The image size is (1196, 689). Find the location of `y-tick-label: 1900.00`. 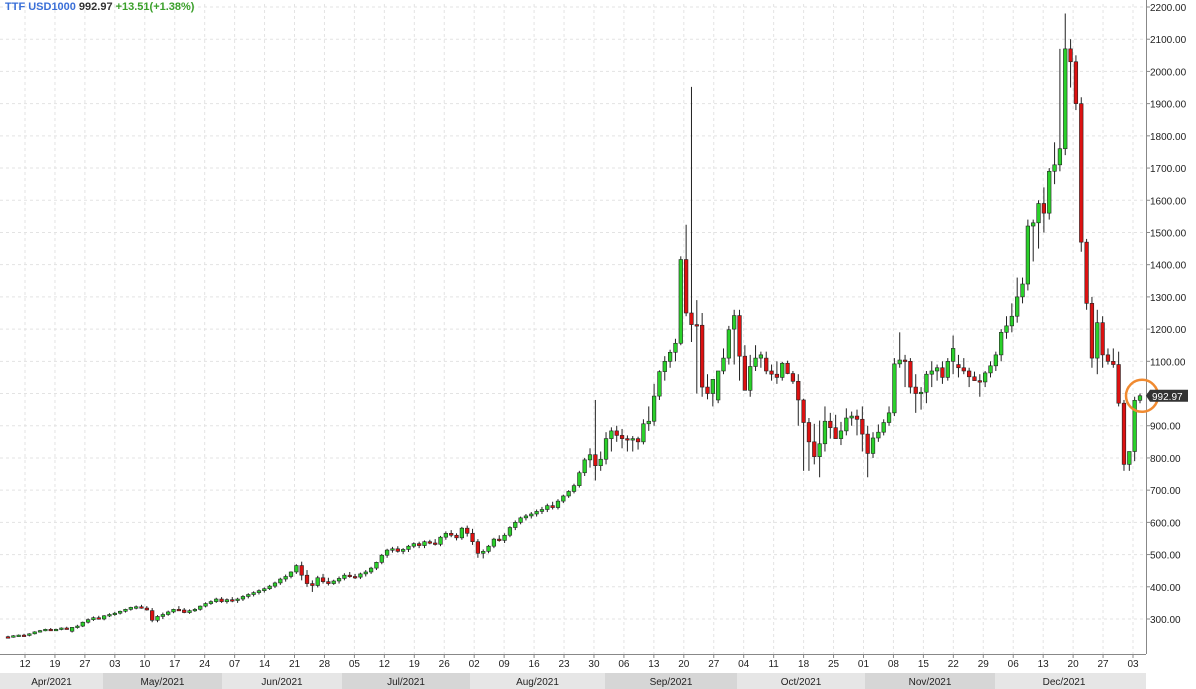

y-tick-label: 1900.00 is located at coordinates (1168, 105).